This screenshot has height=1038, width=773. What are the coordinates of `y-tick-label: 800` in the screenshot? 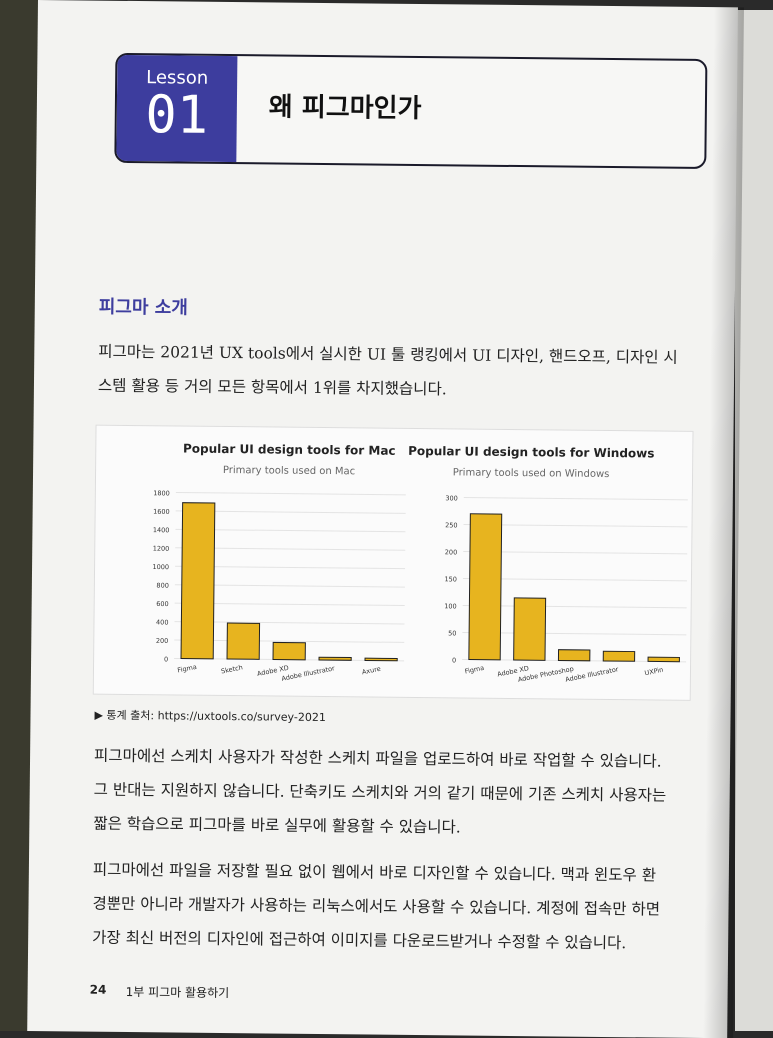 It's located at (162, 585).